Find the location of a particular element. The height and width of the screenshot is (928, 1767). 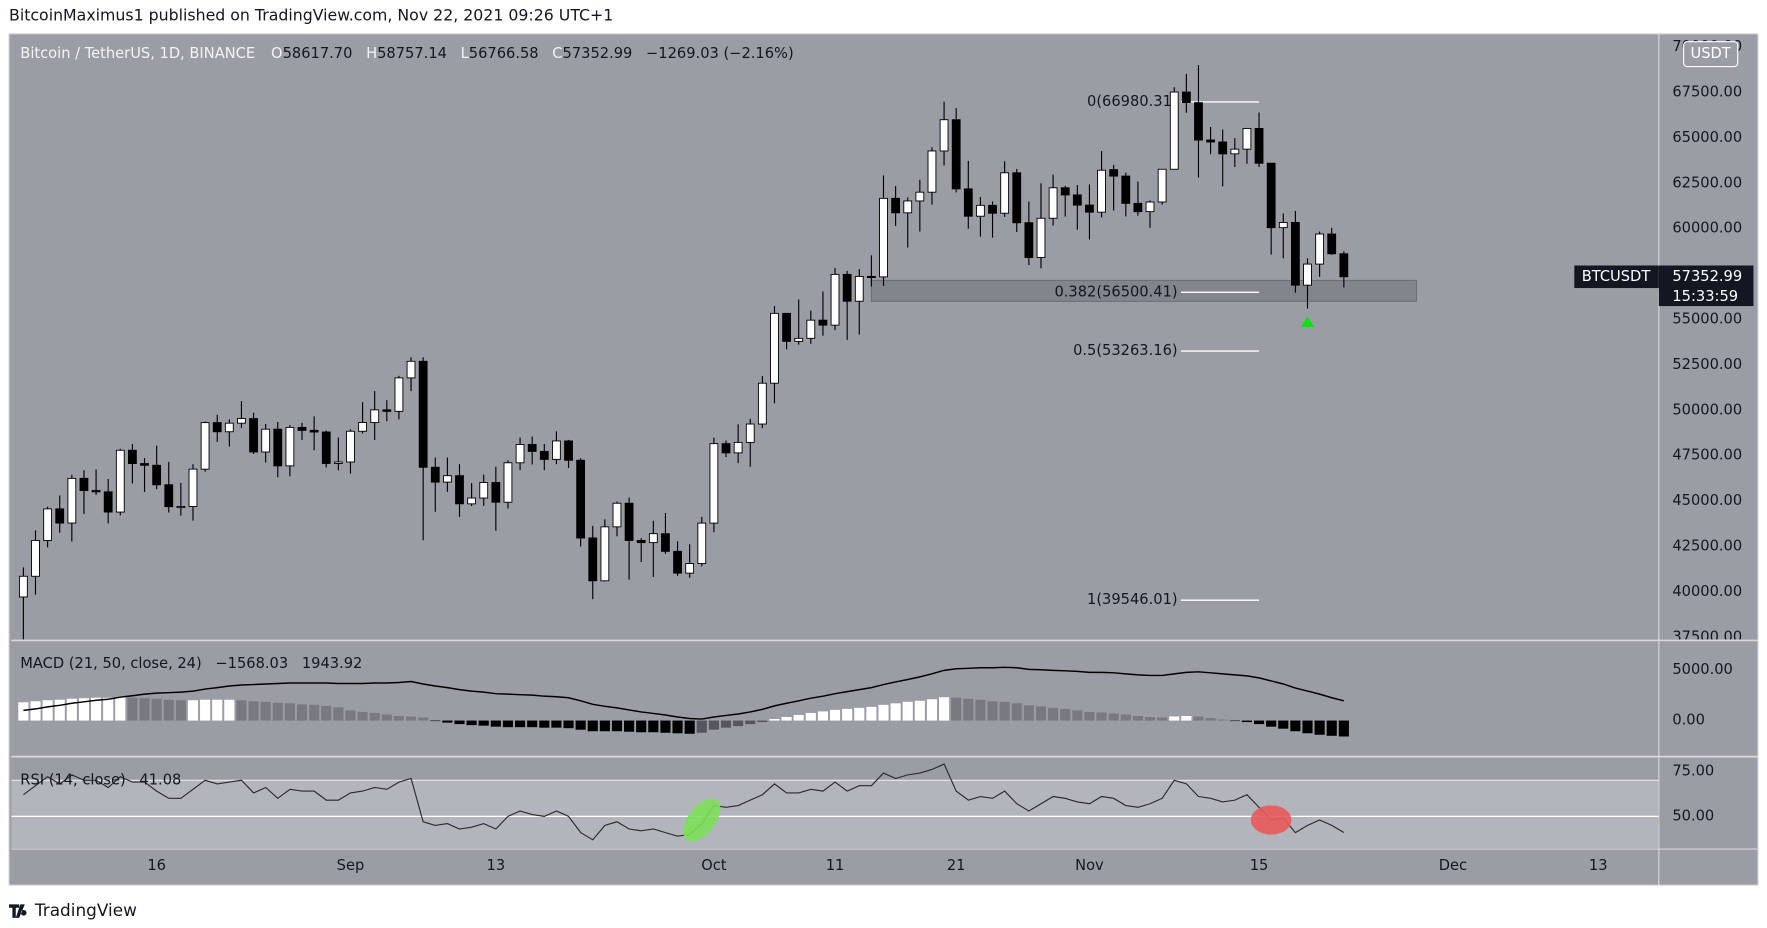

macd-tick-label: 0.00 is located at coordinates (1688, 720).